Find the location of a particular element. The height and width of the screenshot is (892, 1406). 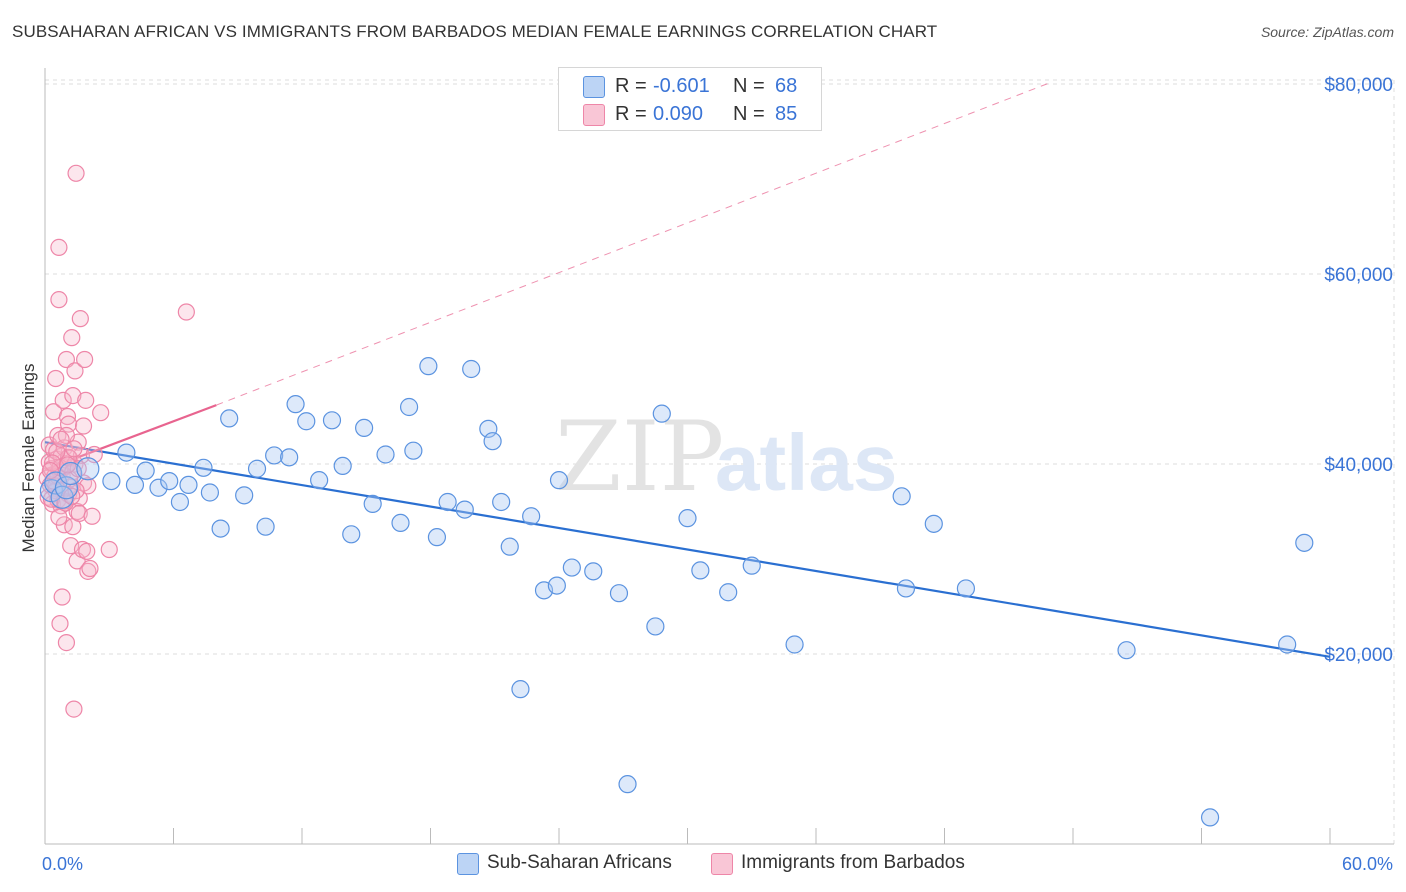

correlation-legend: R = -0.601 N = 68 R = 0.090 N = 85 is located at coordinates (690, 99).